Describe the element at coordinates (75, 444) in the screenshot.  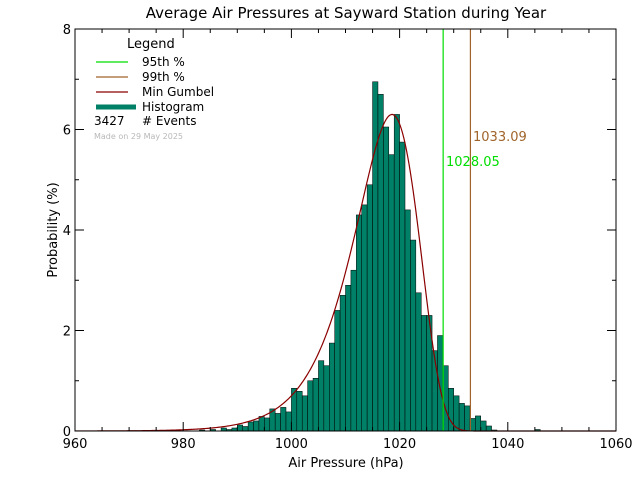
I see `x-tick-label: 960` at that location.